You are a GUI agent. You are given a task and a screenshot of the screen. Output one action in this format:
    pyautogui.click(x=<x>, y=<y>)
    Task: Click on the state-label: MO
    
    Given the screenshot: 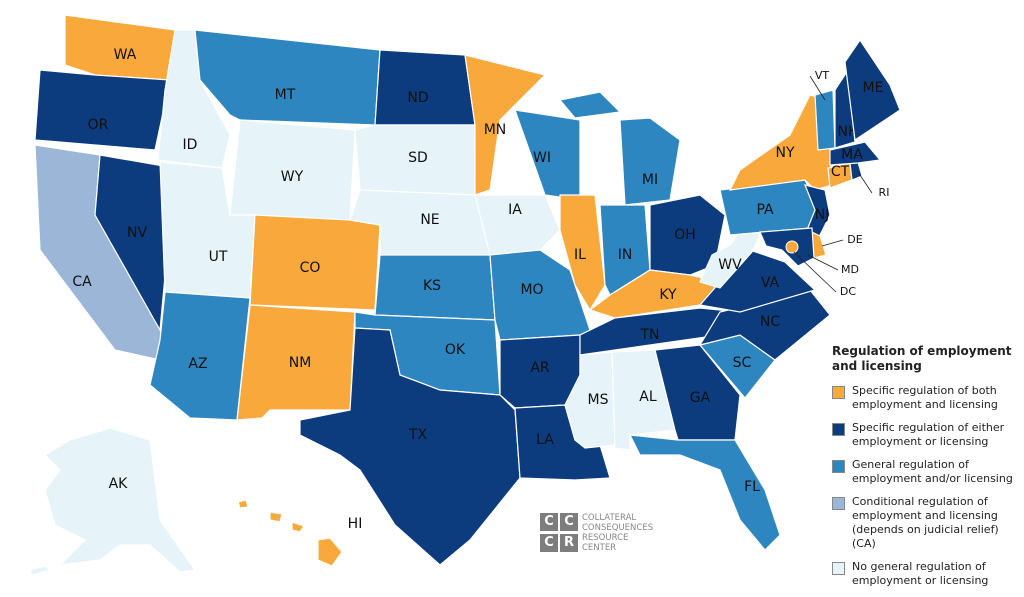 What is the action you would take?
    pyautogui.click(x=531, y=290)
    